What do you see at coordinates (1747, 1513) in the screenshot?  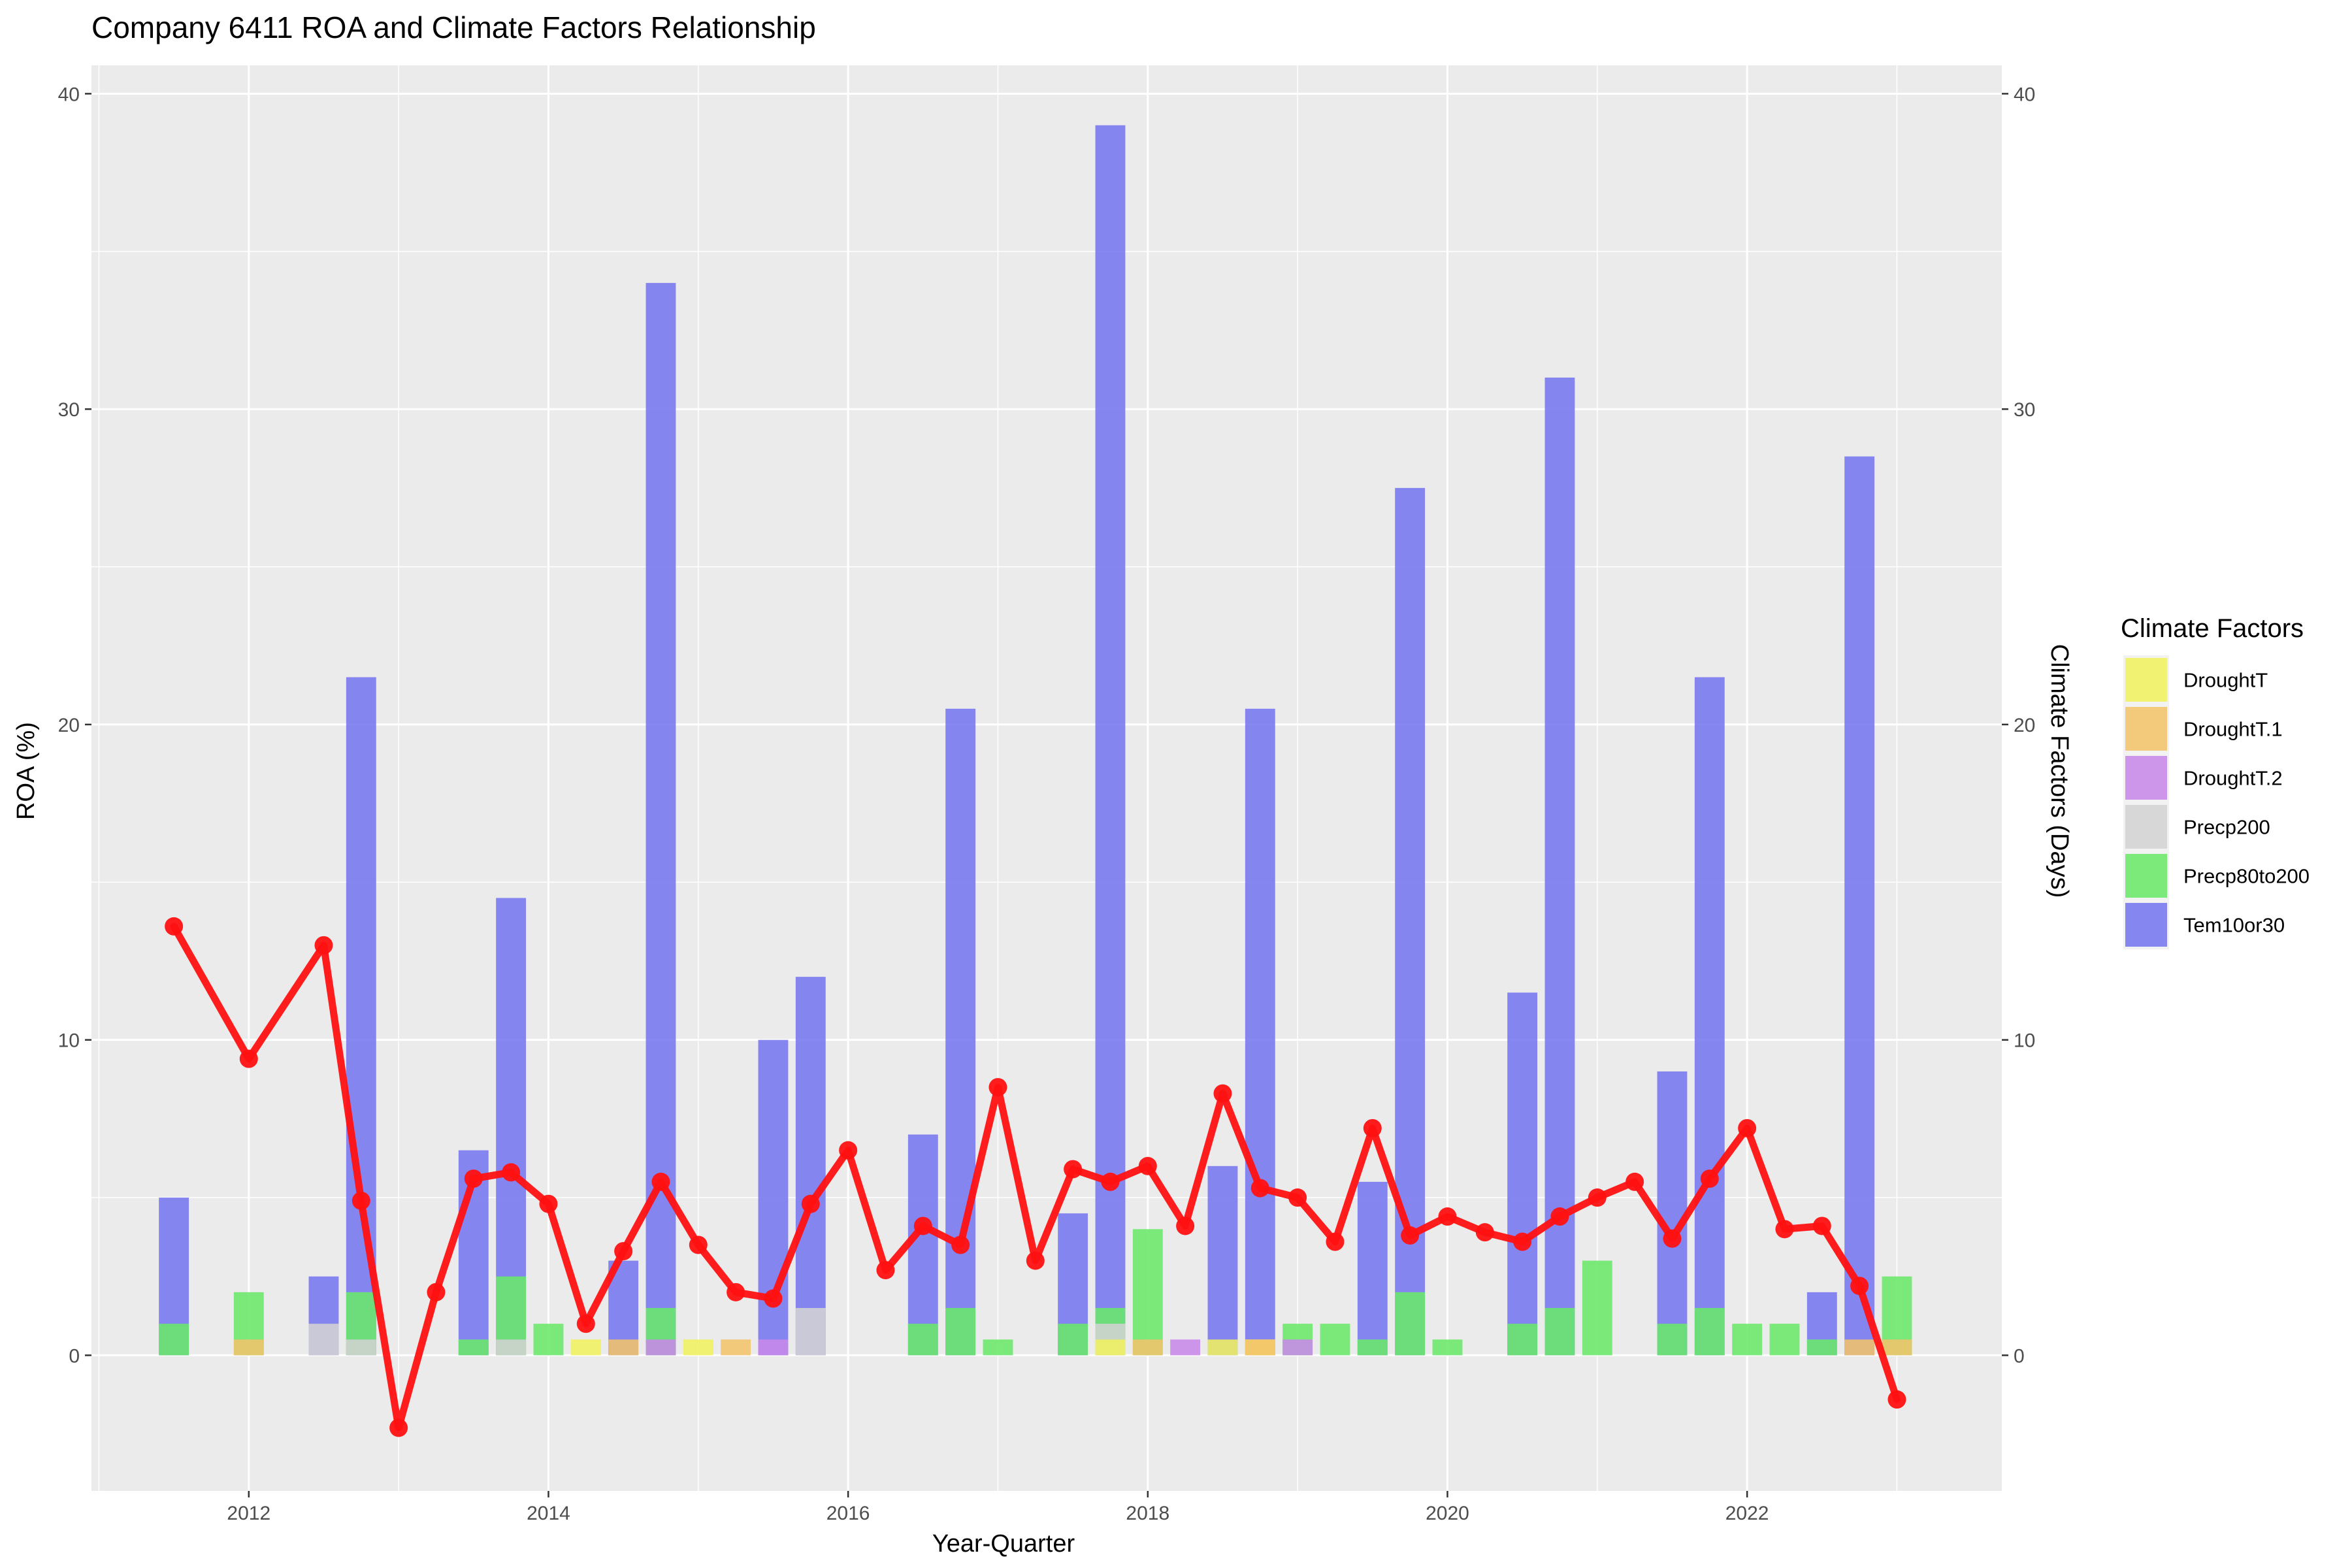 I see `x-tick-label: 2022` at bounding box center [1747, 1513].